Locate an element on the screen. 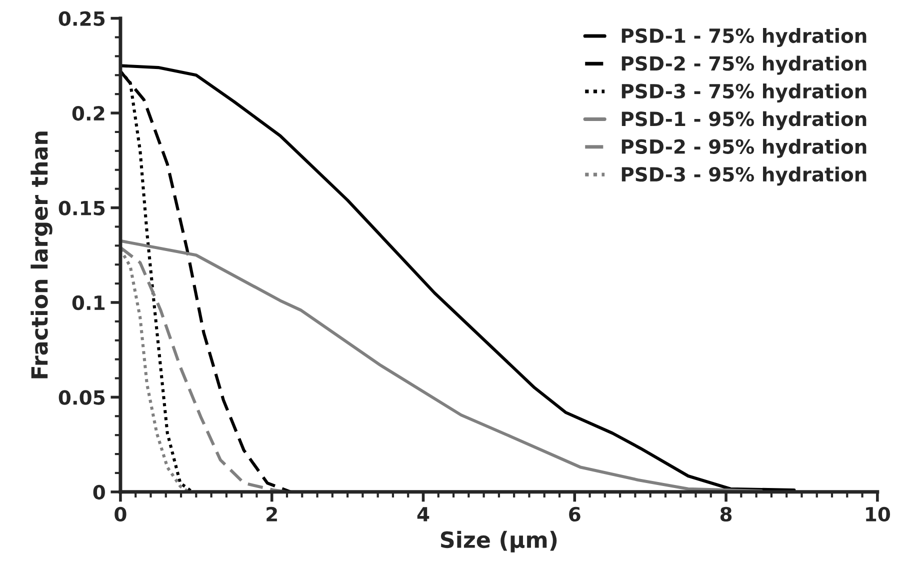  x-tick-label: 10 is located at coordinates (878, 514).